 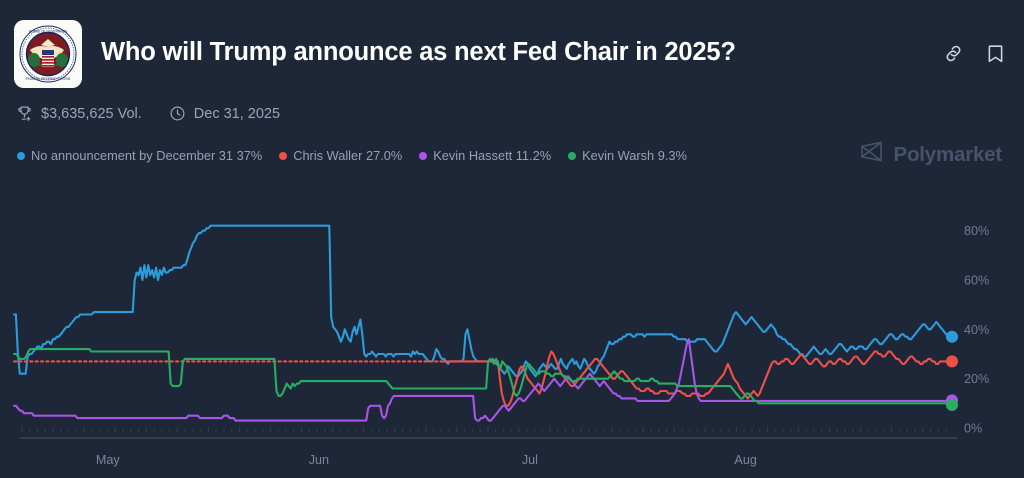 What do you see at coordinates (974, 53) in the screenshot?
I see `header-actions` at bounding box center [974, 53].